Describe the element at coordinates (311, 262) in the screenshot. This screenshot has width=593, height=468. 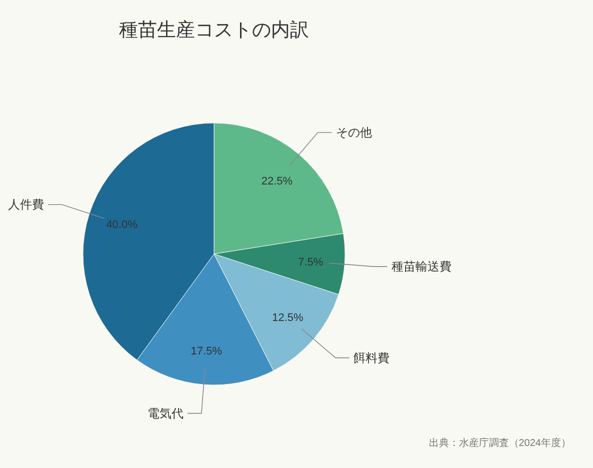
I see `data-label: 7.5%` at that location.